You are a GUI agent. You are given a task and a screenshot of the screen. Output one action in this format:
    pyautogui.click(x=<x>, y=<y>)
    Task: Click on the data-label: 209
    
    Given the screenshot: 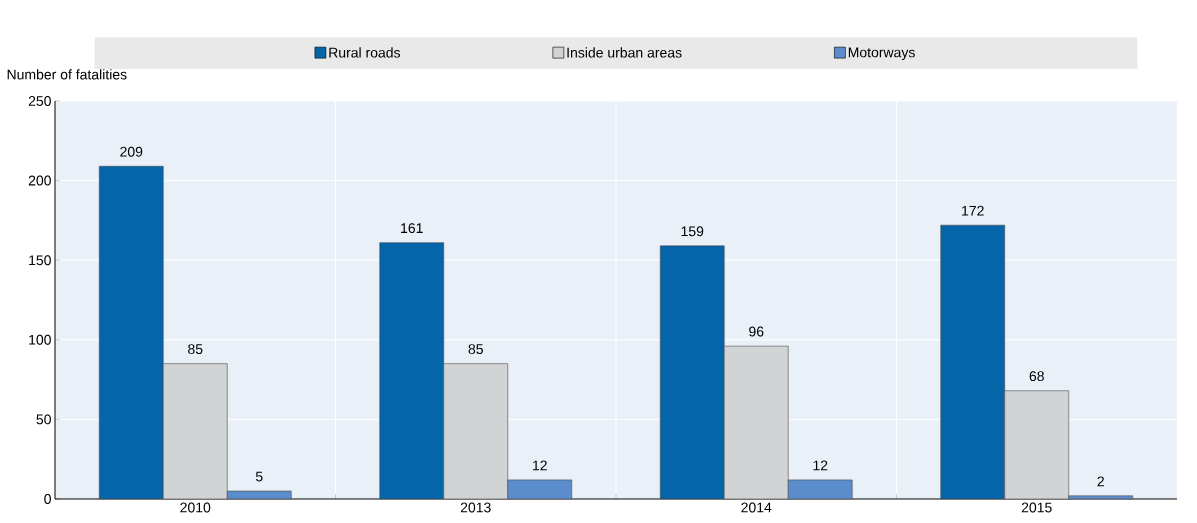 What is the action you would take?
    pyautogui.click(x=131, y=151)
    